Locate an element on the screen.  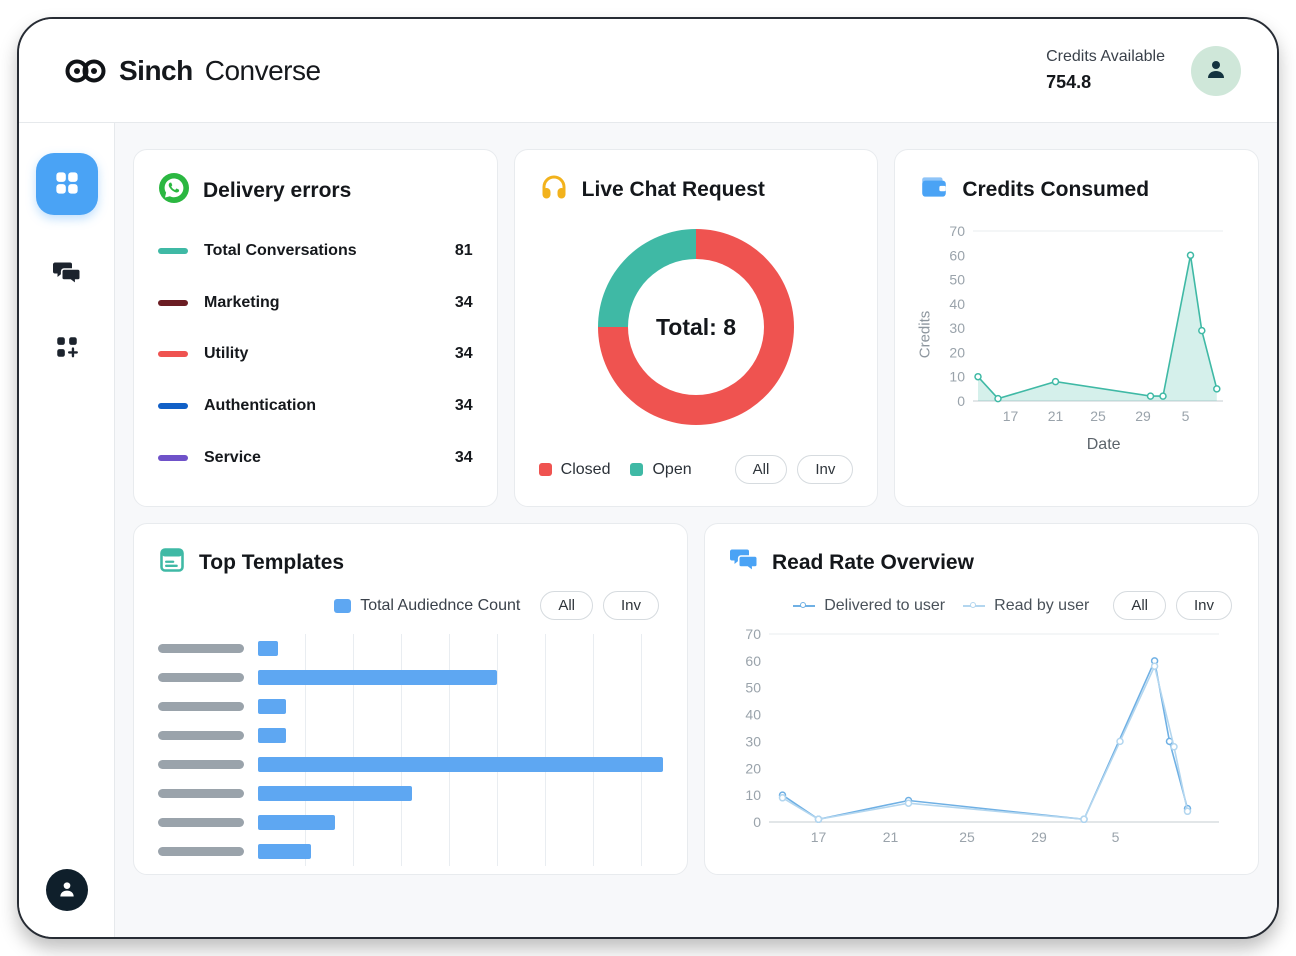
legend-item-read: Read by user is located at coordinates (1026, 606).